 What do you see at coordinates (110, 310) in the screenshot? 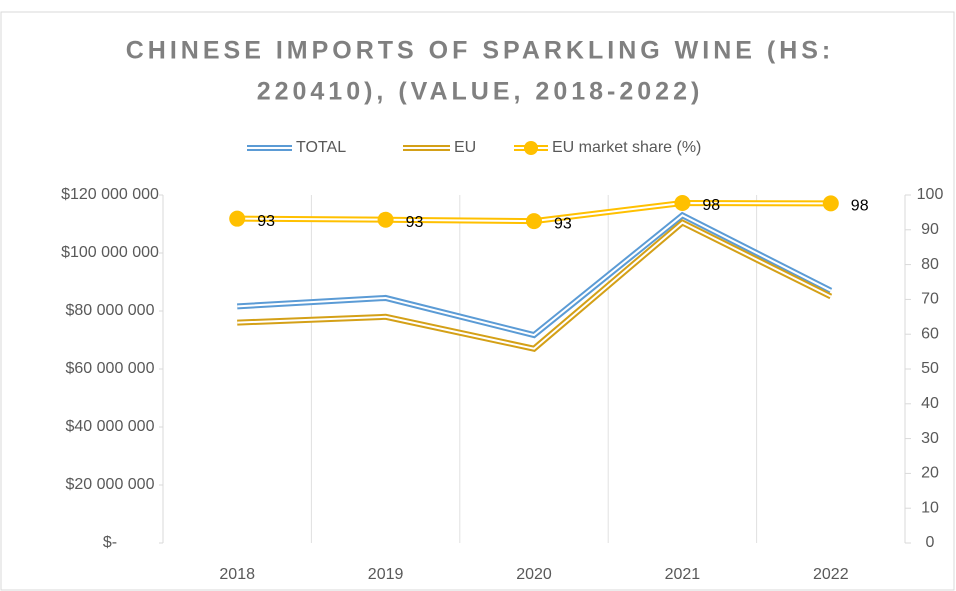
I see `y-tick-label: $80 000 000` at bounding box center [110, 310].